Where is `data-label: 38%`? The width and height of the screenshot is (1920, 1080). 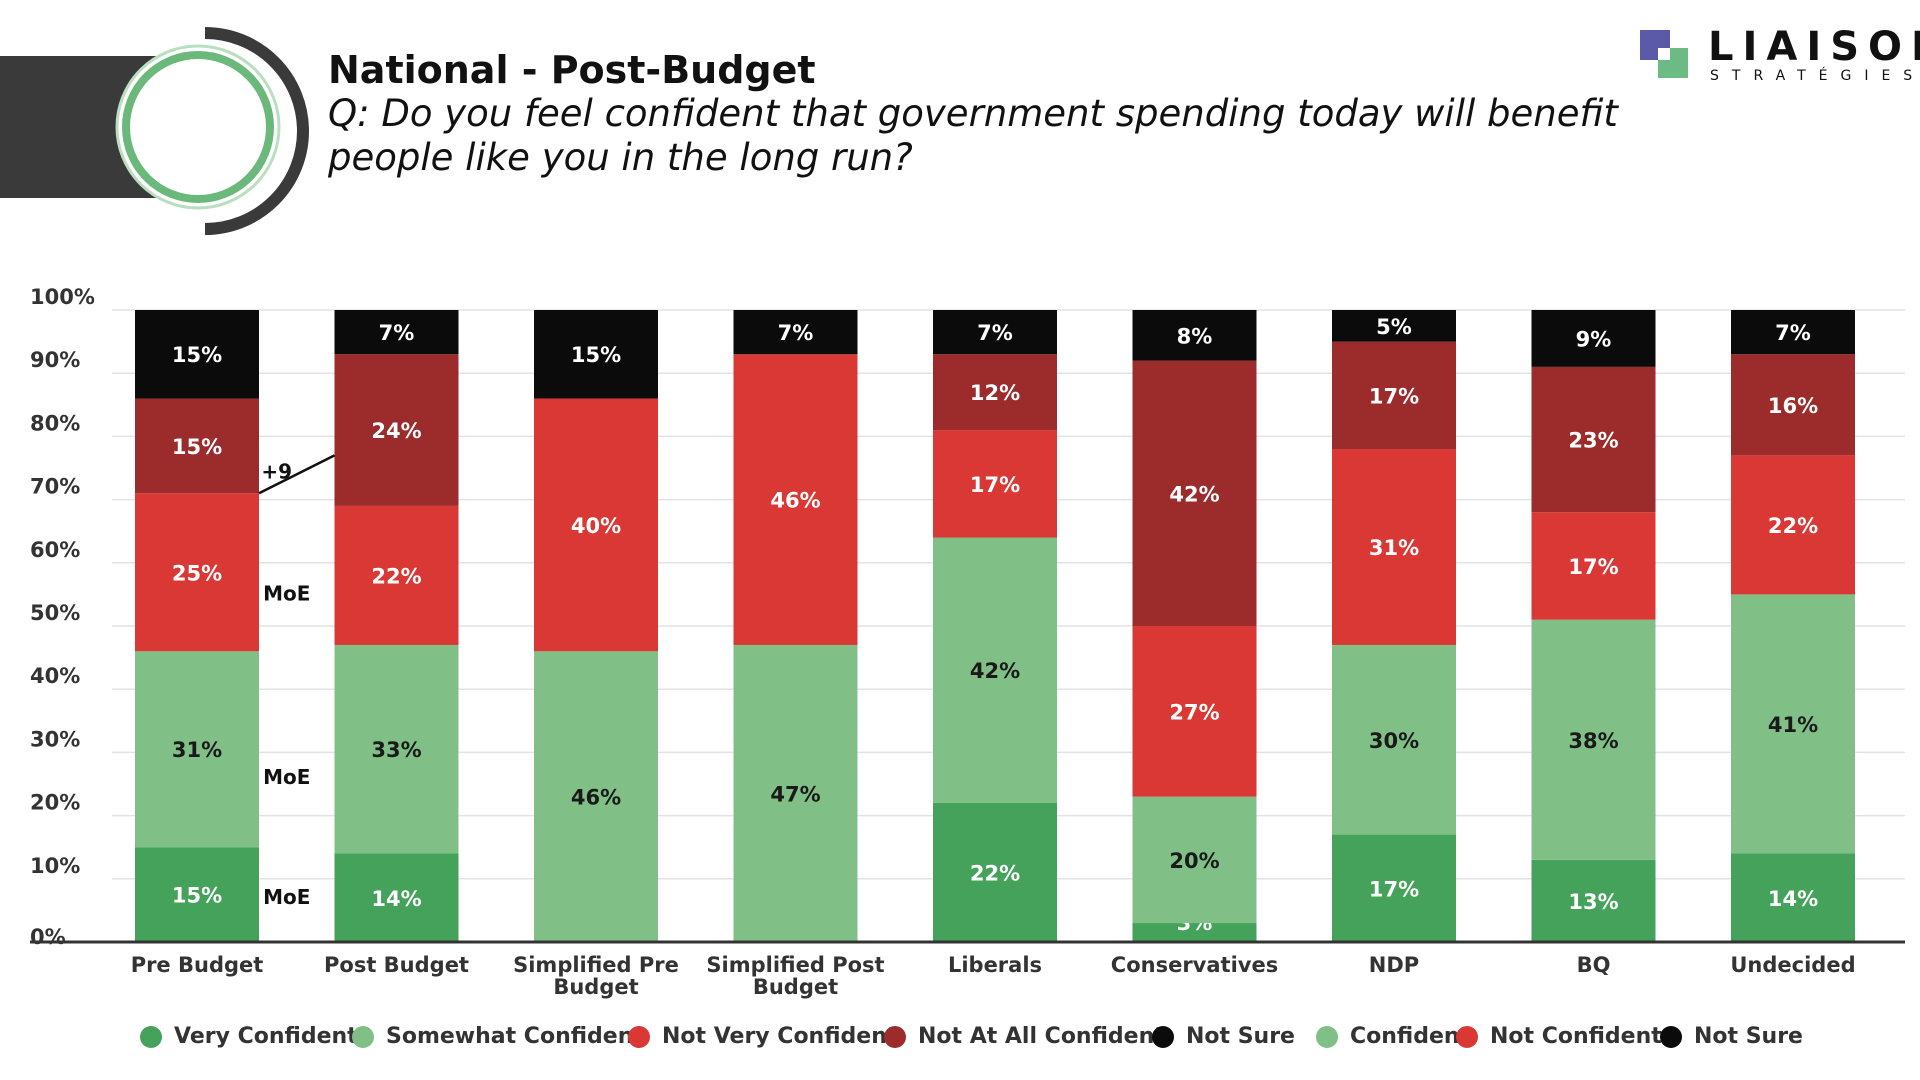
data-label: 38% is located at coordinates (1593, 741).